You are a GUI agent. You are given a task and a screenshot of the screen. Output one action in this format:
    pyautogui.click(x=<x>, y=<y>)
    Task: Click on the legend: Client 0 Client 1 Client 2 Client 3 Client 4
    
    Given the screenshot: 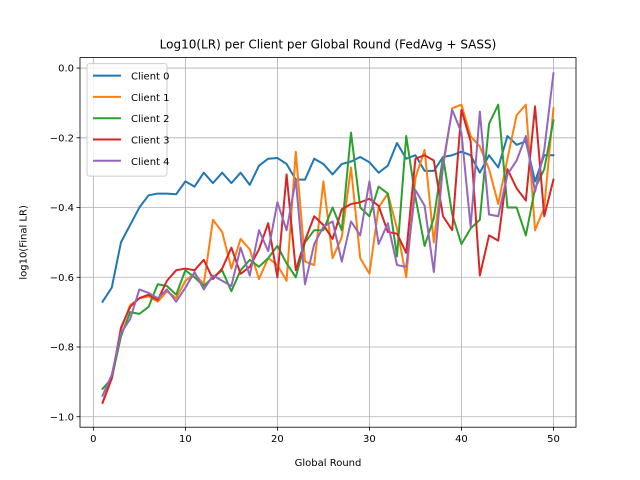 What is the action you would take?
    pyautogui.click(x=128, y=120)
    